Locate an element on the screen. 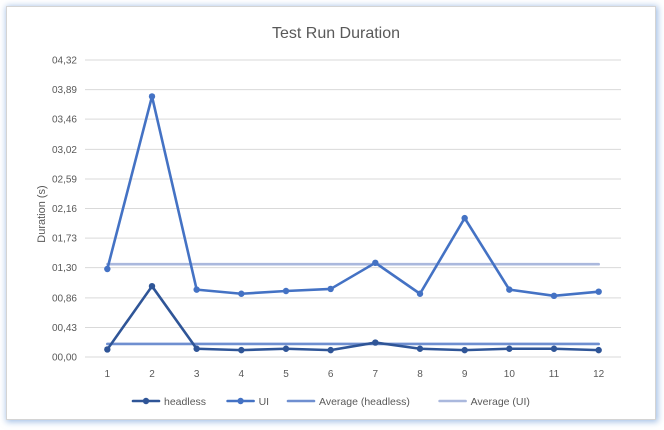 This screenshot has height=430, width=664. legend-label: UI is located at coordinates (264, 402).